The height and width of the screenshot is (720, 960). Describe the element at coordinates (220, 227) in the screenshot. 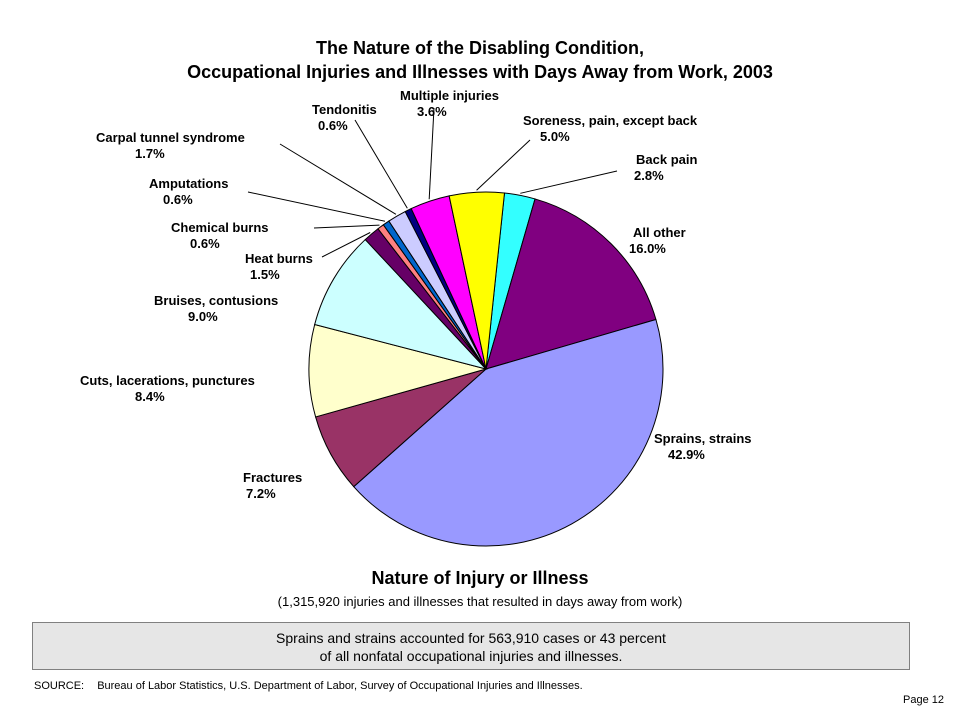

I see `slice-label-chemical-burns: Chemical burns` at that location.